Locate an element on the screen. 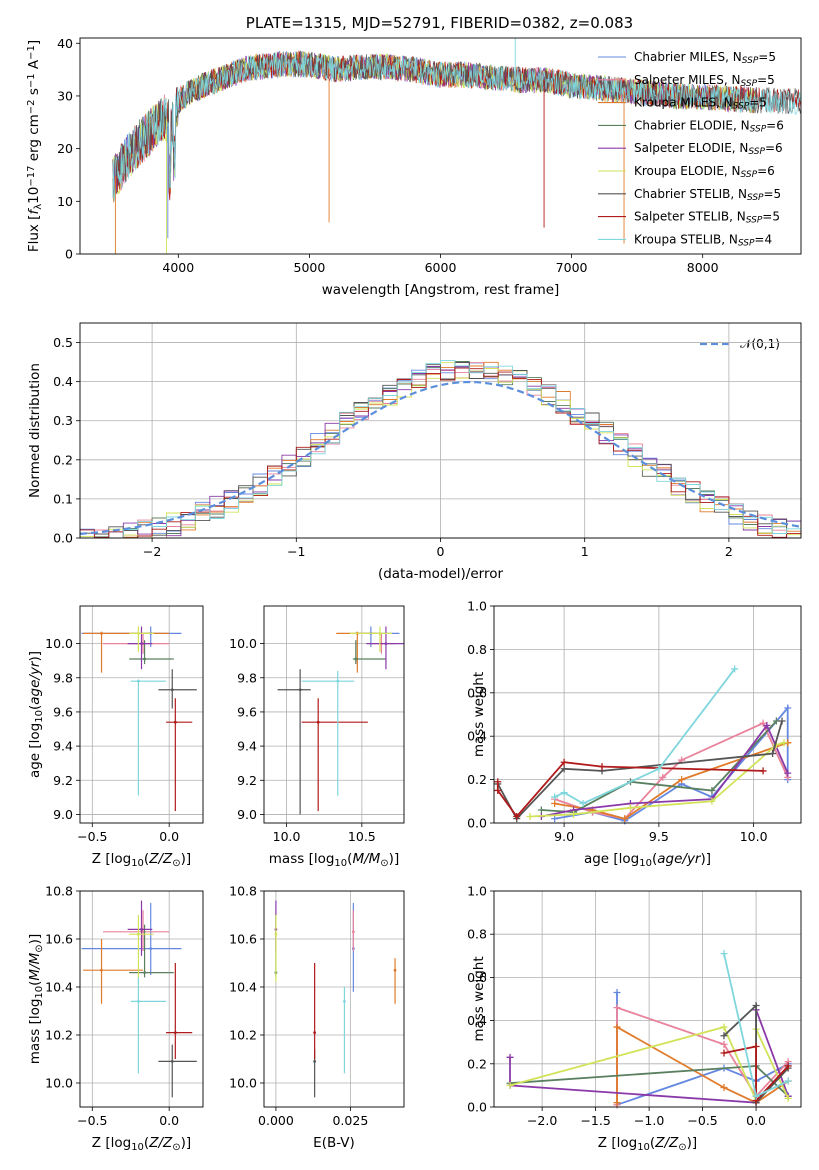  mass_vs_Z-points is located at coordinates (139, 999).